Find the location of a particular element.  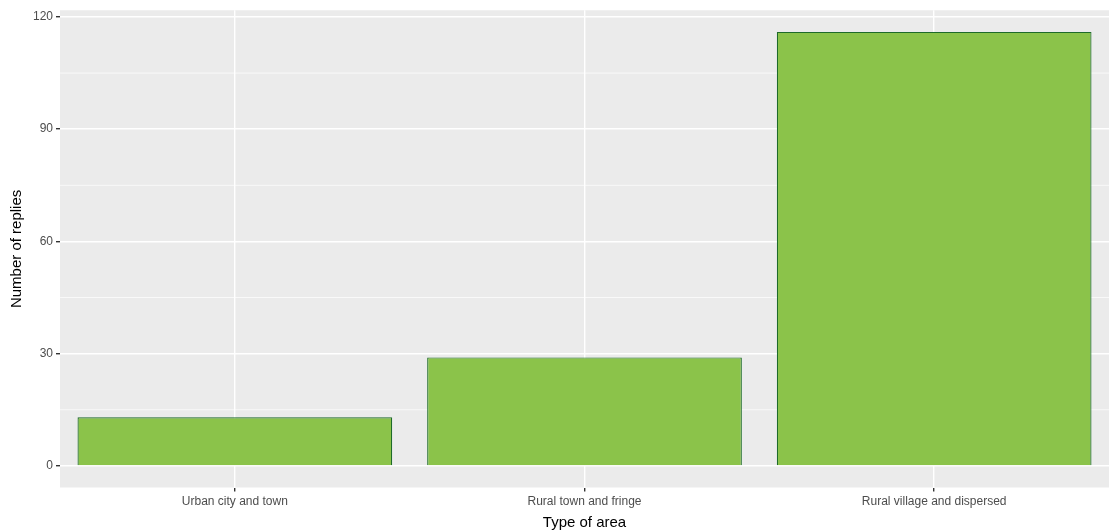

y-tick-label: 90 is located at coordinates (46, 128).